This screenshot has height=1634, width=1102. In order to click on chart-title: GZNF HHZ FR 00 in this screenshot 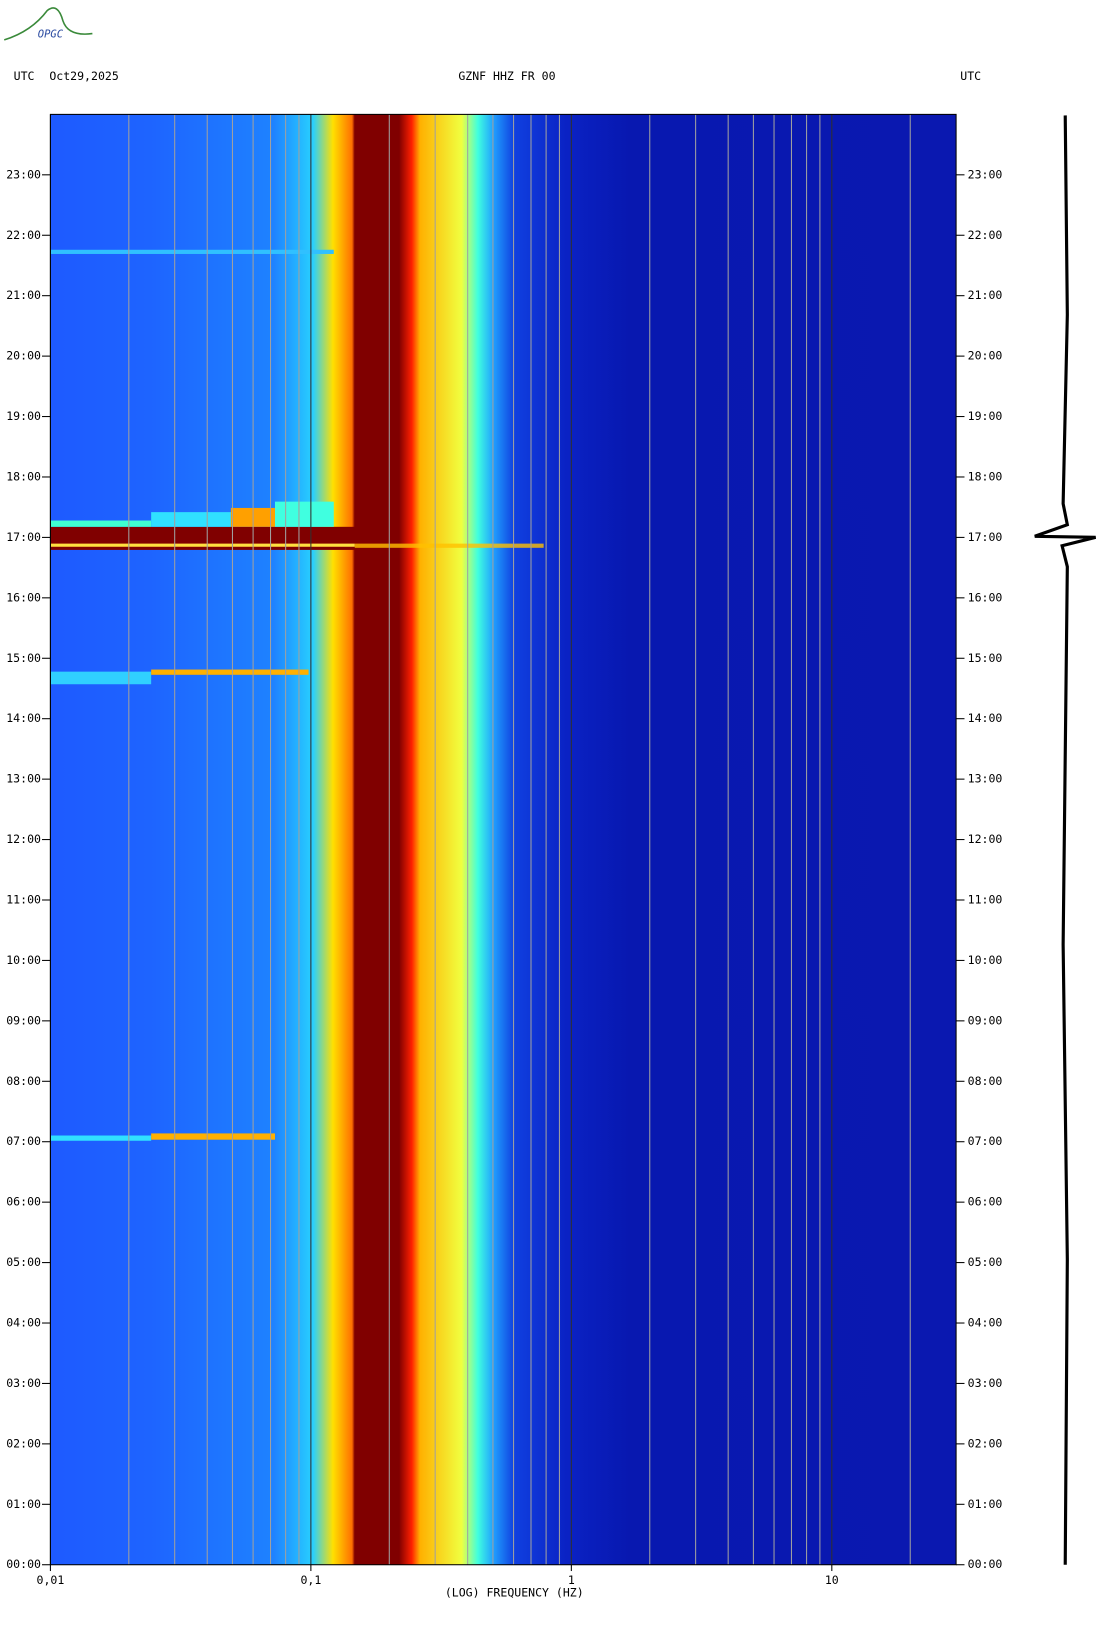, I will do `click(506, 76)`.